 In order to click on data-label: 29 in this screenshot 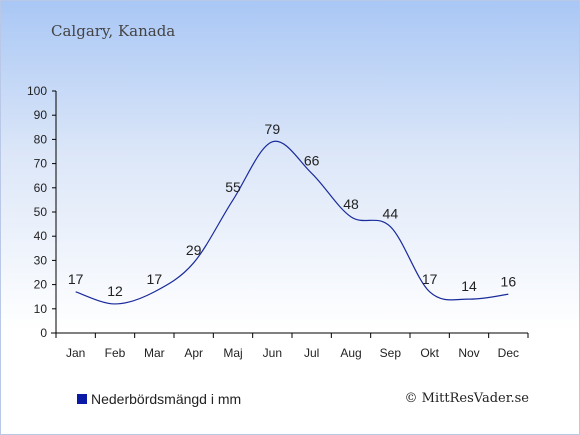, I will do `click(194, 250)`.